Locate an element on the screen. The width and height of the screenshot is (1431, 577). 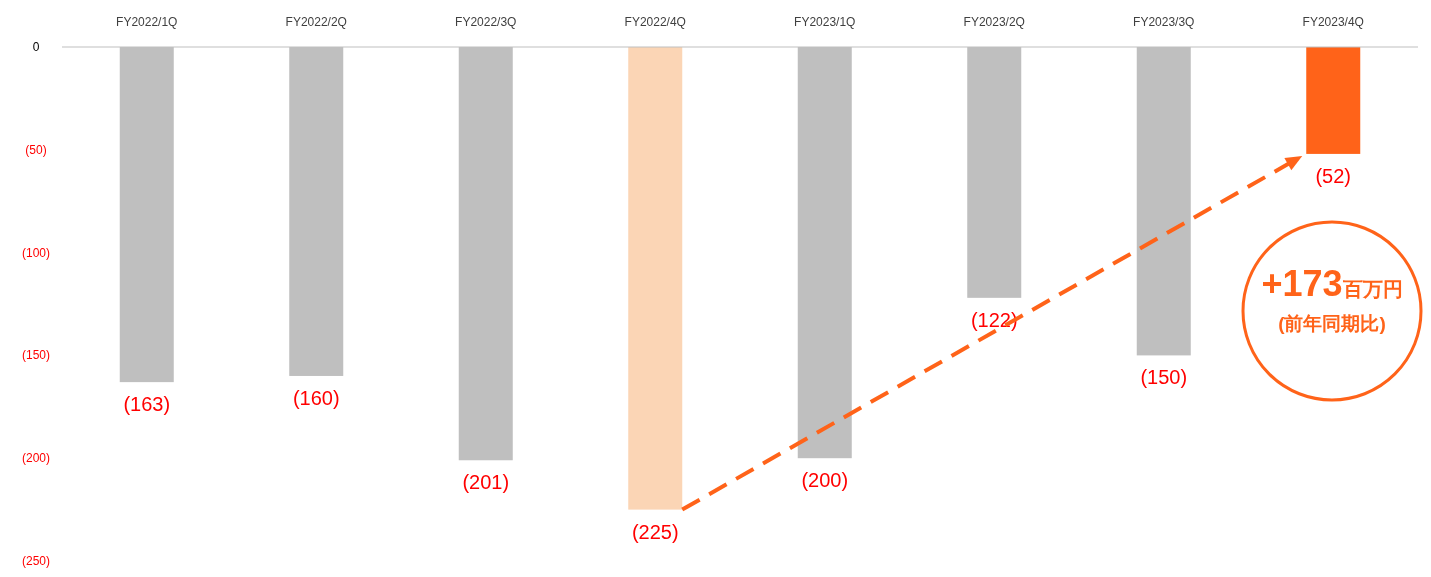
x-tick-label: FY2022/1Q is located at coordinates (147, 22).